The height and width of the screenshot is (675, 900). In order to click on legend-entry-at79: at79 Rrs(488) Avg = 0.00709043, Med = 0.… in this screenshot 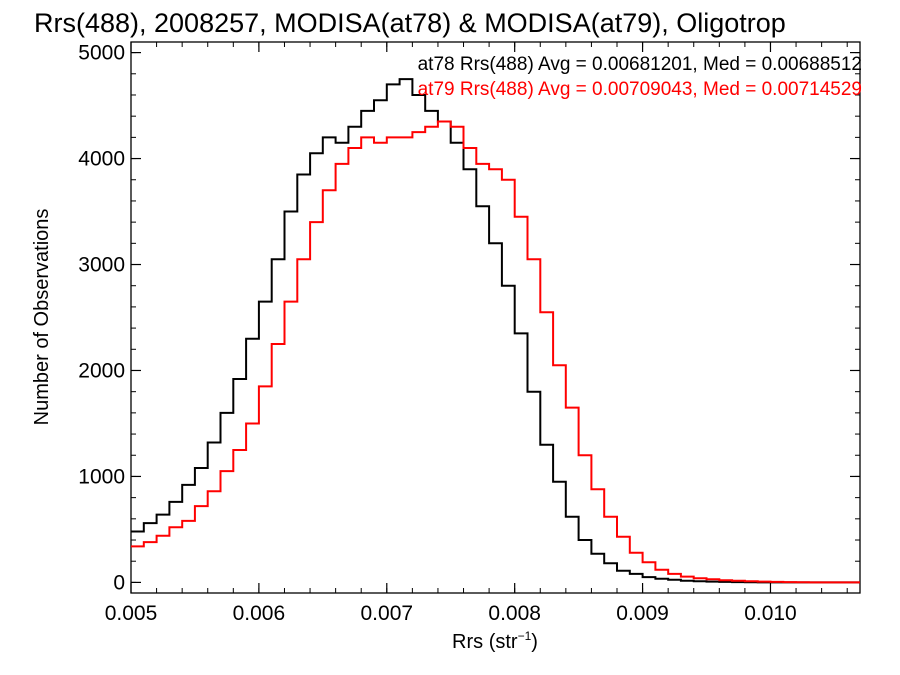, I will do `click(640, 89)`.